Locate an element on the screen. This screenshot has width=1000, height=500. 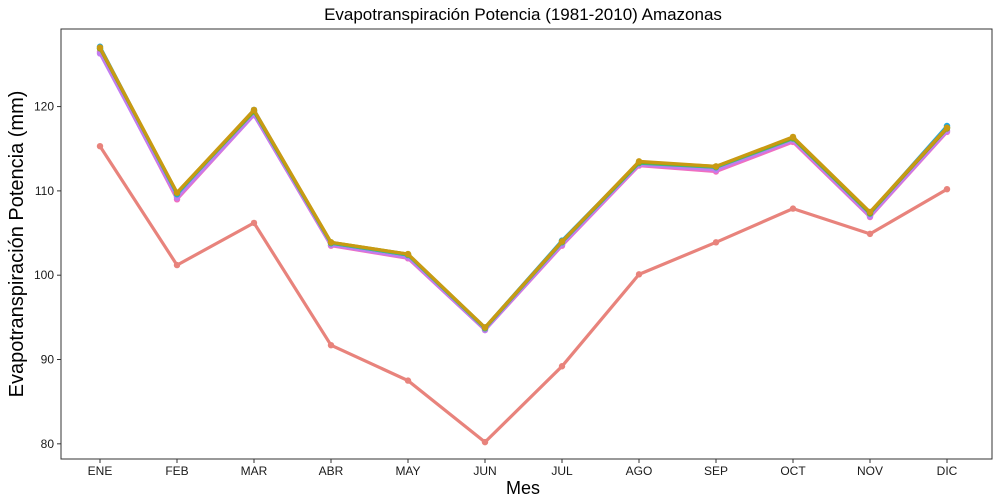
x-axis: ENE FEB MAR ABR MAY JUN JUL AGO SEP OCT NOV DIC is located at coordinates (523, 468).